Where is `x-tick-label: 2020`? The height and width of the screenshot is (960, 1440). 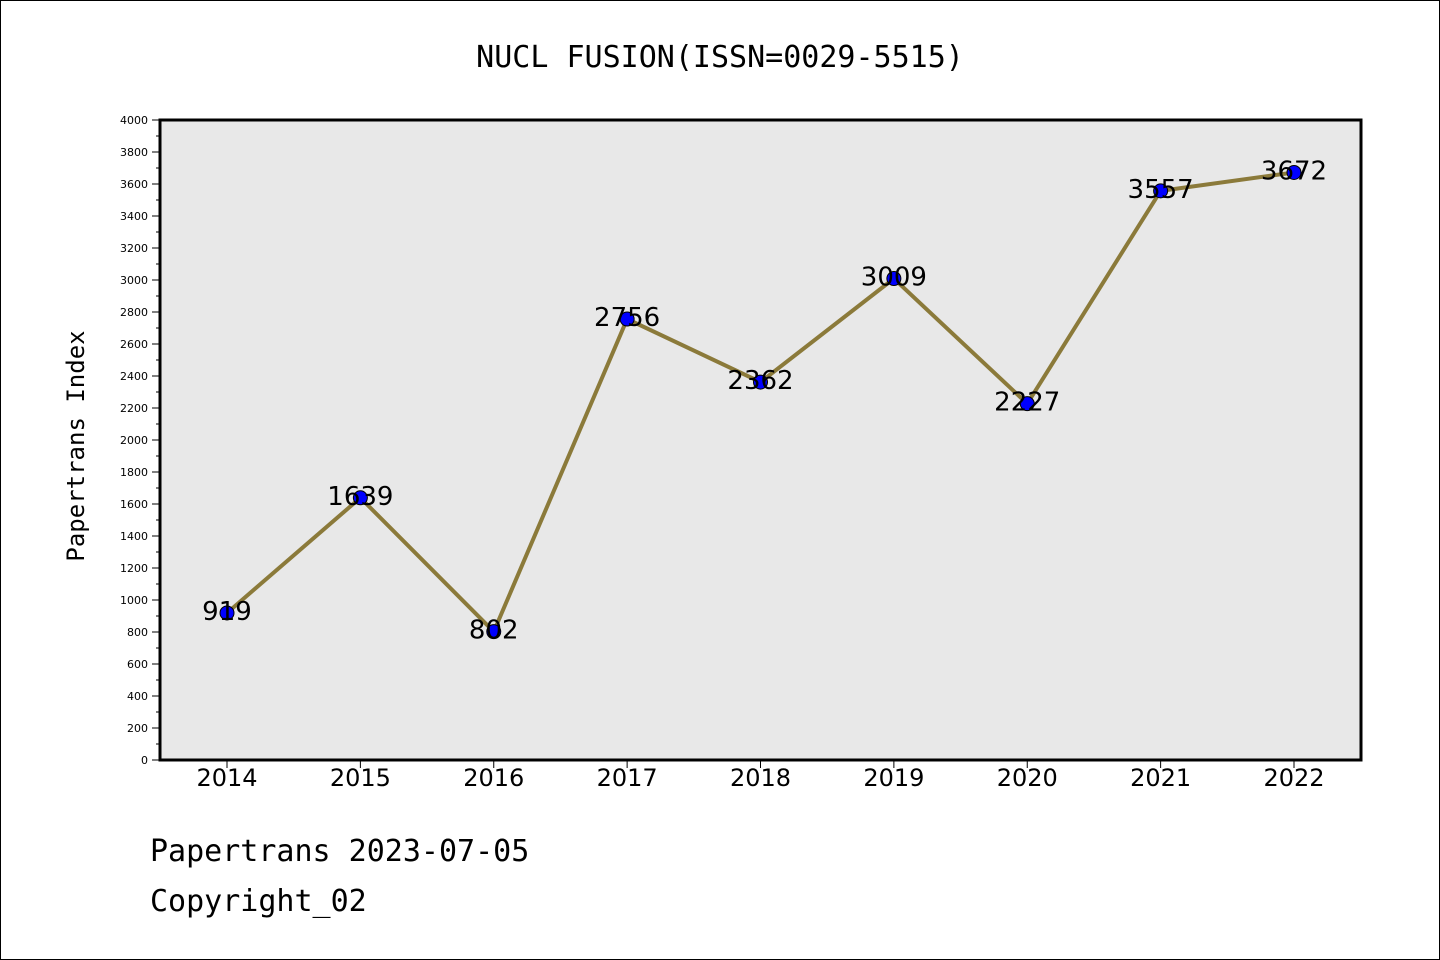
x-tick-label: 2020 is located at coordinates (1027, 778).